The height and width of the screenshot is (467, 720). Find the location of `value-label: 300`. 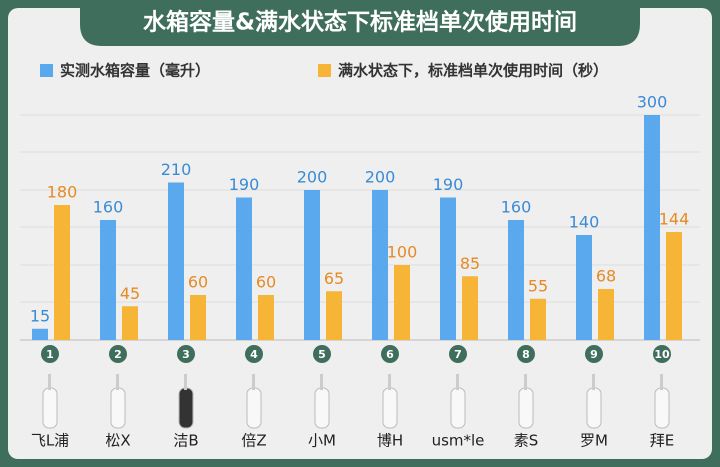

value-label: 300 is located at coordinates (652, 102).